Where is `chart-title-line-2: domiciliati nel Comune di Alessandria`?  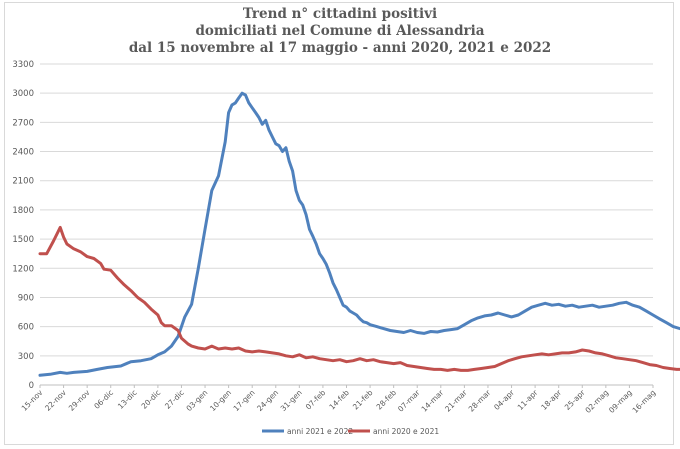 chart-title-line-2: domiciliati nel Comune di Alessandria is located at coordinates (340, 31).